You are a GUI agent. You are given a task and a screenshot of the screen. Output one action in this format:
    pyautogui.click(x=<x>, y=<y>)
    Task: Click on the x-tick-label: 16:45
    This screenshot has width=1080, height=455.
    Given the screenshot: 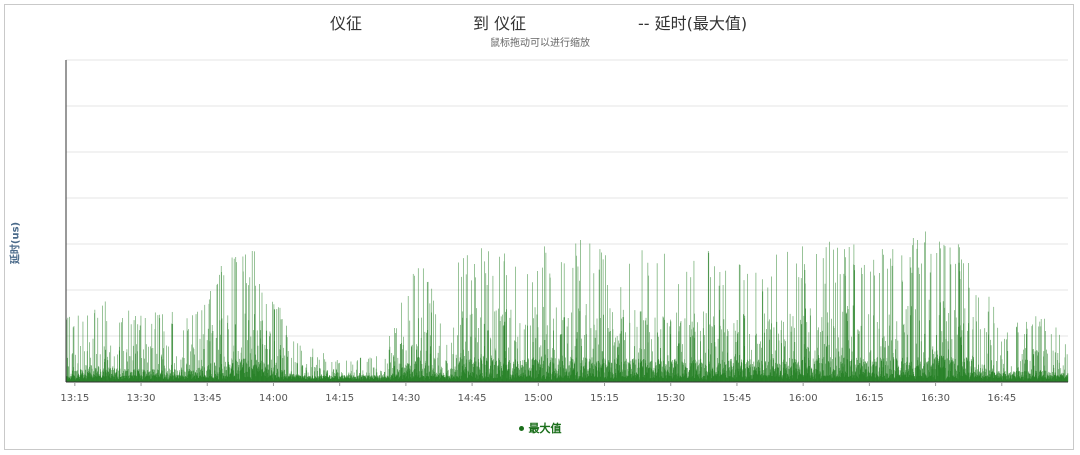 What is the action you would take?
    pyautogui.click(x=1001, y=398)
    